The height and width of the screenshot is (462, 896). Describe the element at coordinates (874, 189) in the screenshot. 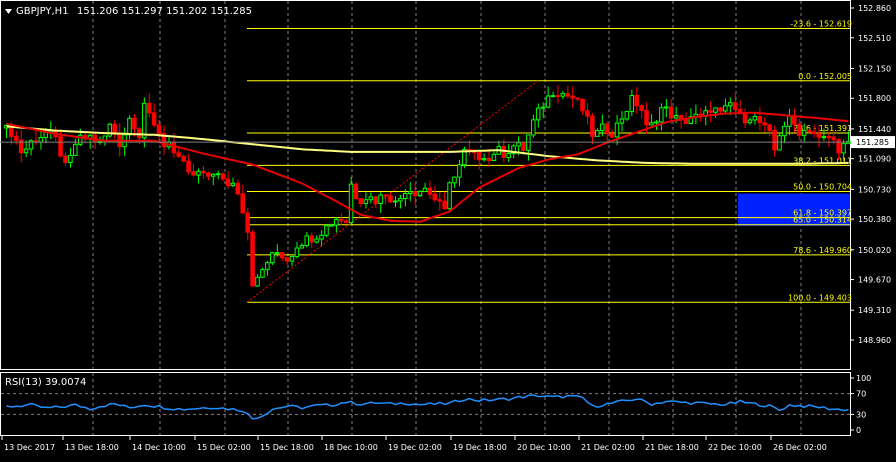

I see `price-axis-label: 150.730` at that location.